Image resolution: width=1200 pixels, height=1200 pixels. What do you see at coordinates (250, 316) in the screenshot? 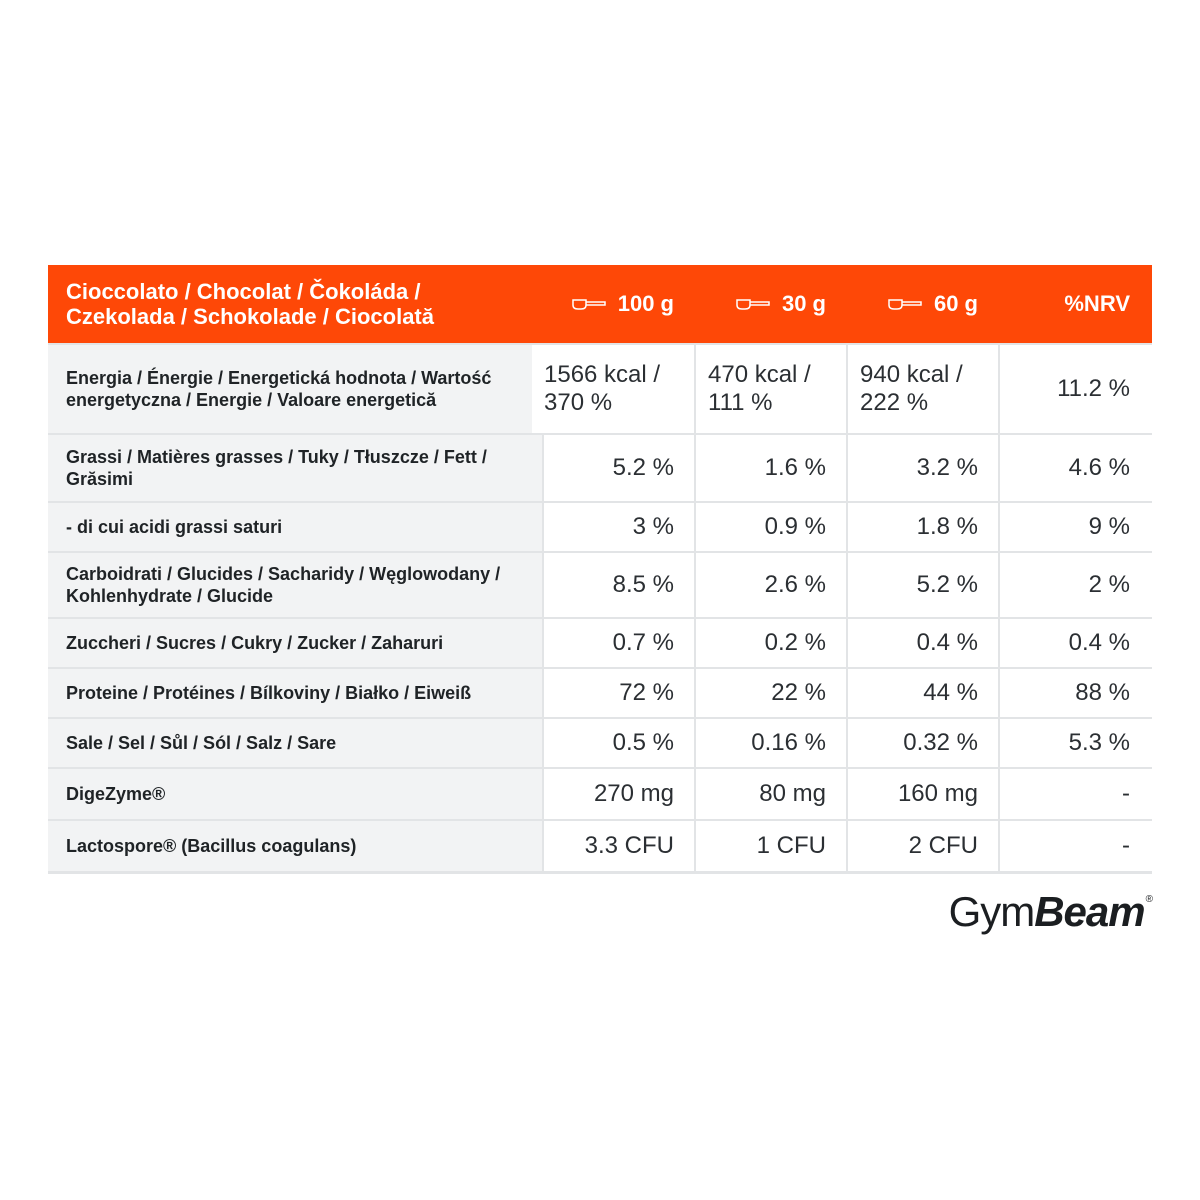
I see `header-title-line2: Czekolada / Schokolade / Ciocolată` at bounding box center [250, 316].